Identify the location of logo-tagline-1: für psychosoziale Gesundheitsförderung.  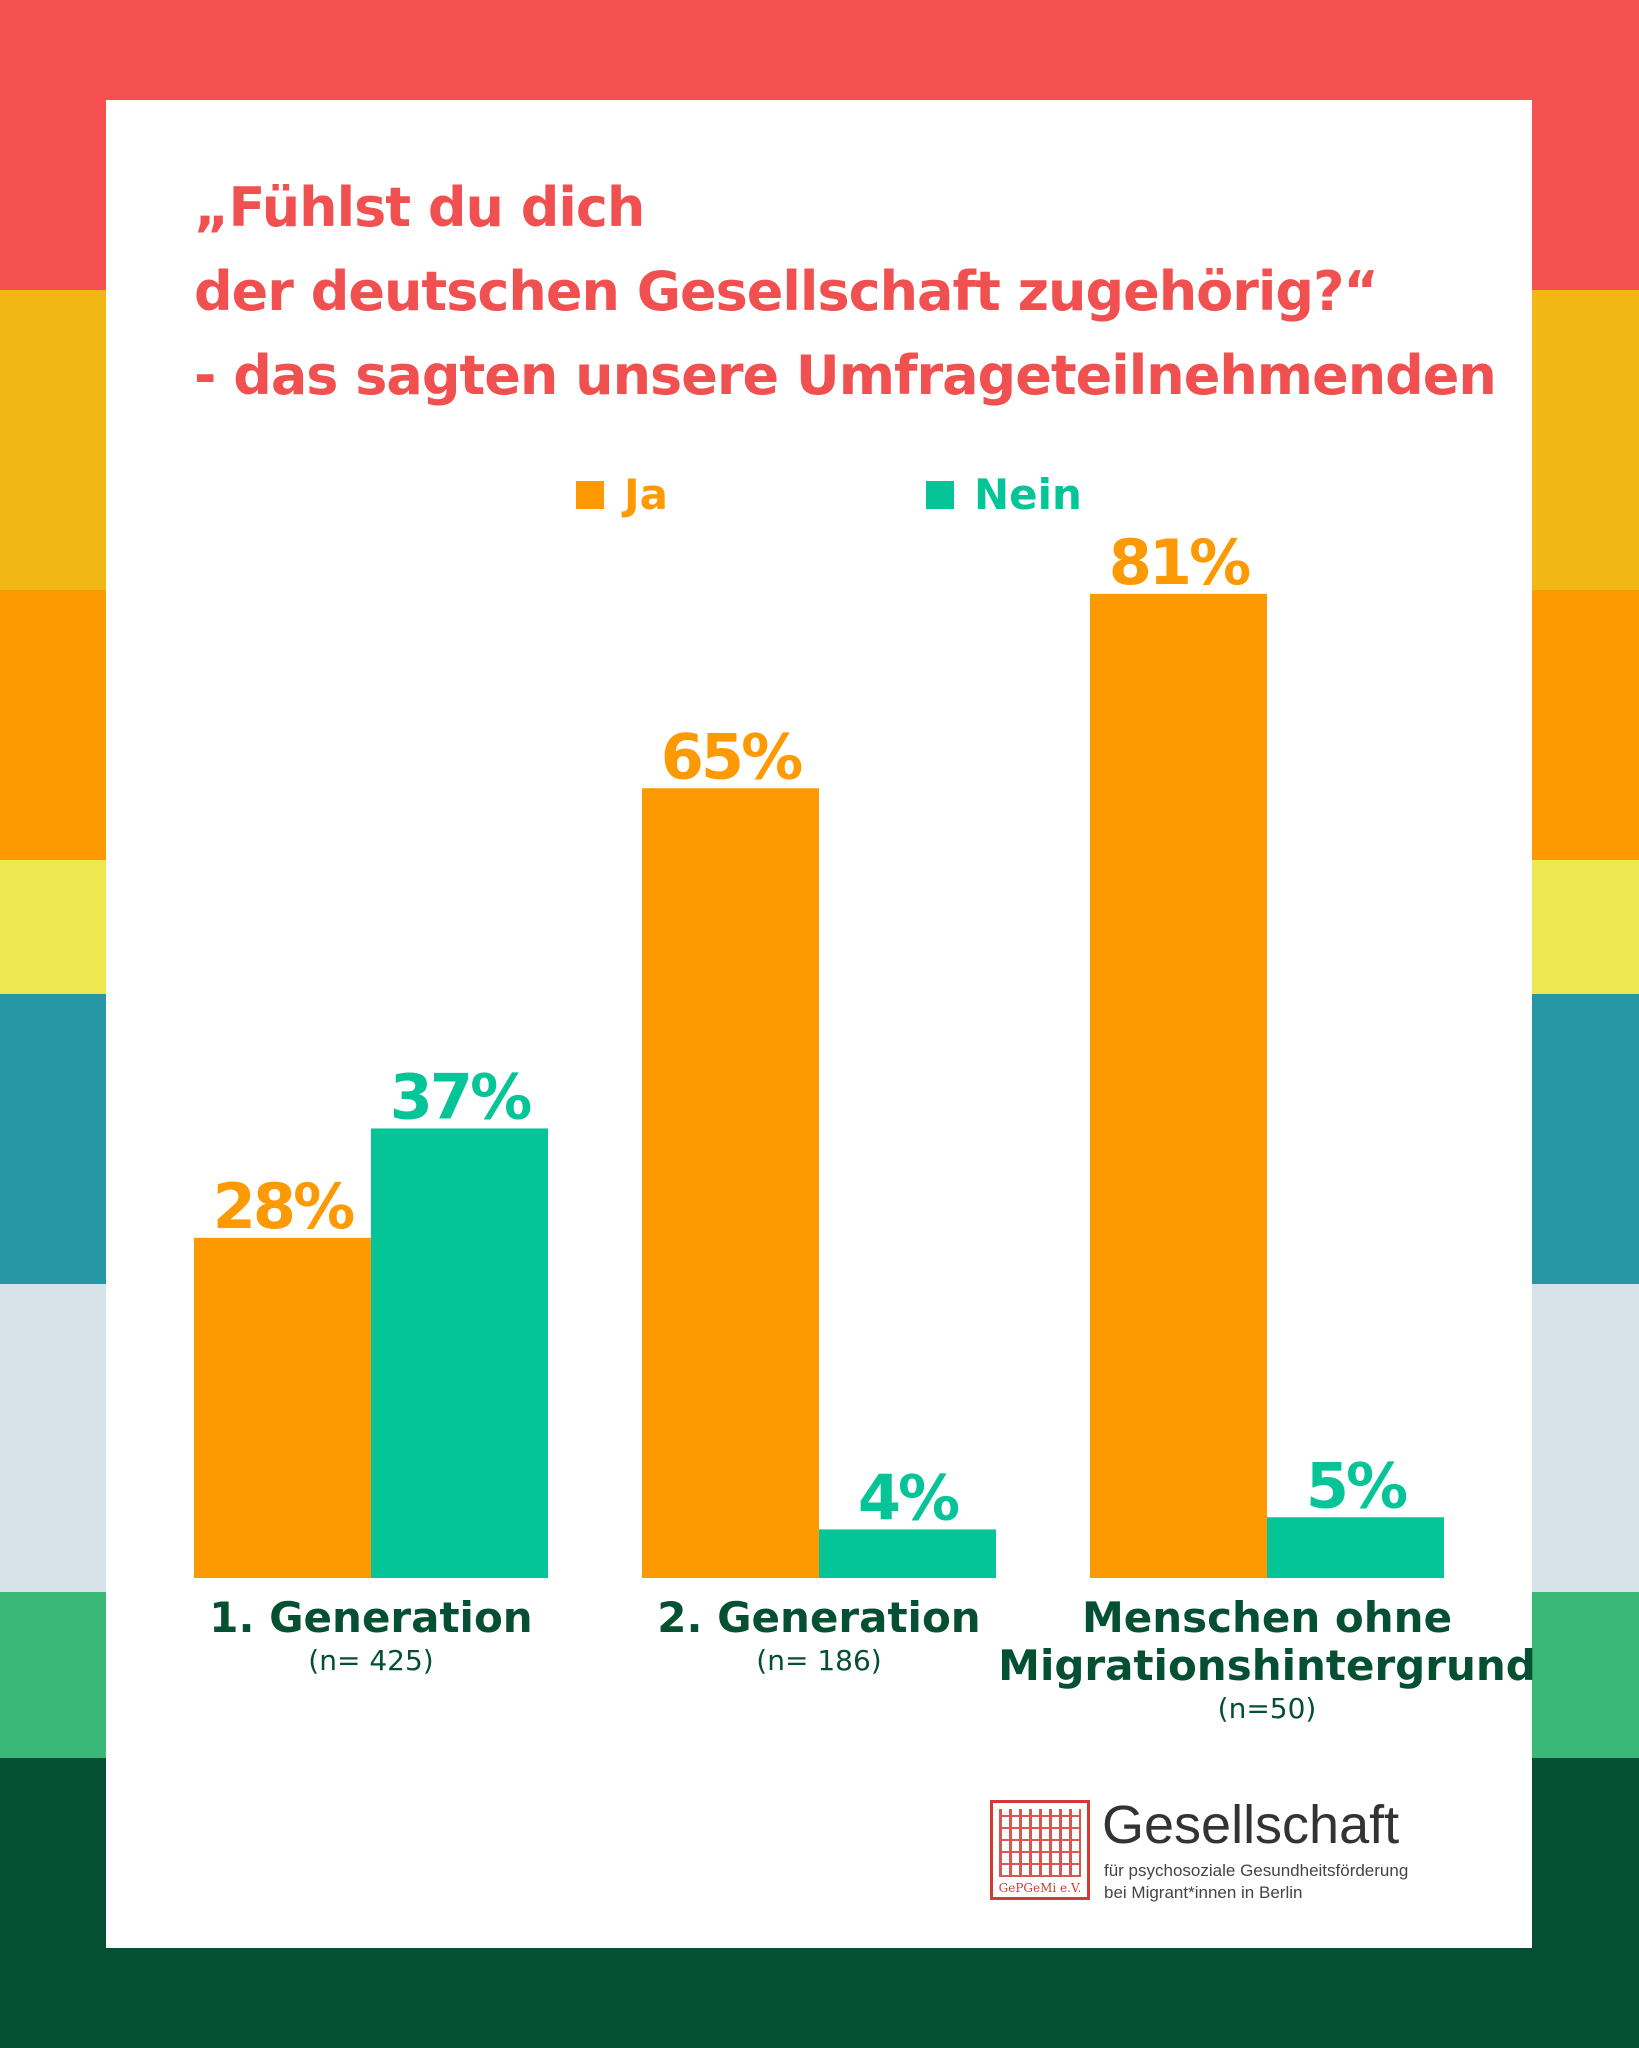
(1256, 1870).